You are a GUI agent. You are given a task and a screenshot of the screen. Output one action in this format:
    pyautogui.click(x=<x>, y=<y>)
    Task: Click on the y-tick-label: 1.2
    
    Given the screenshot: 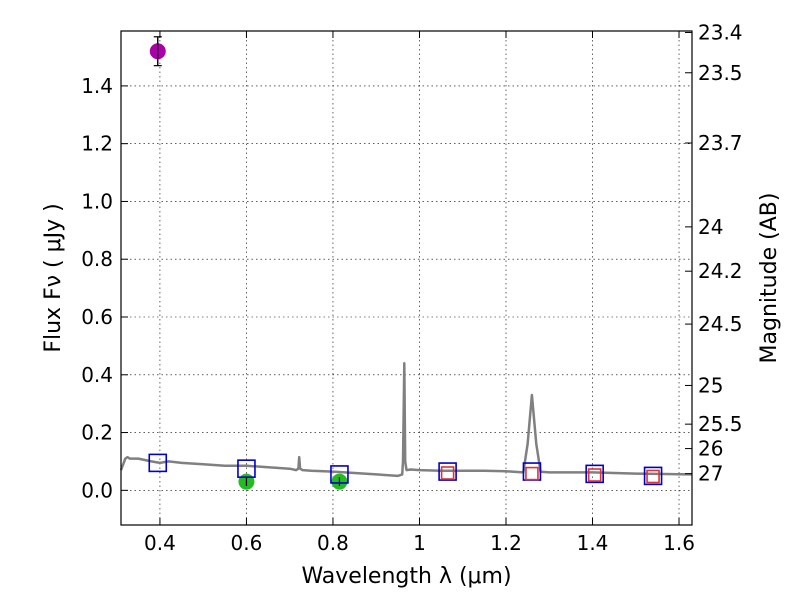 What is the action you would take?
    pyautogui.click(x=97, y=144)
    